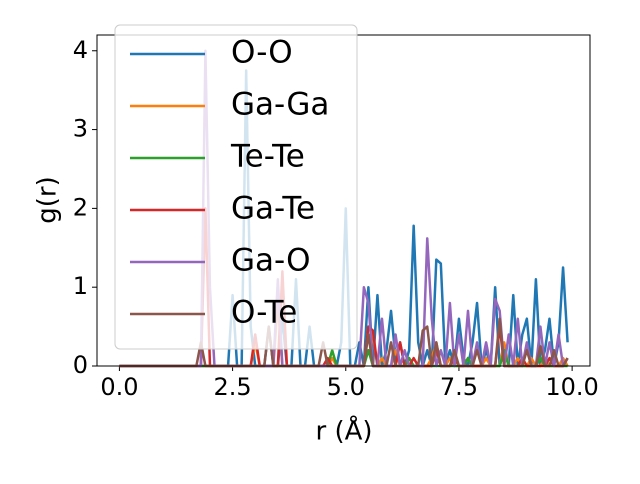 The height and width of the screenshot is (484, 640). What do you see at coordinates (459, 387) in the screenshot?
I see `x-tick-label: 7.5` at bounding box center [459, 387].